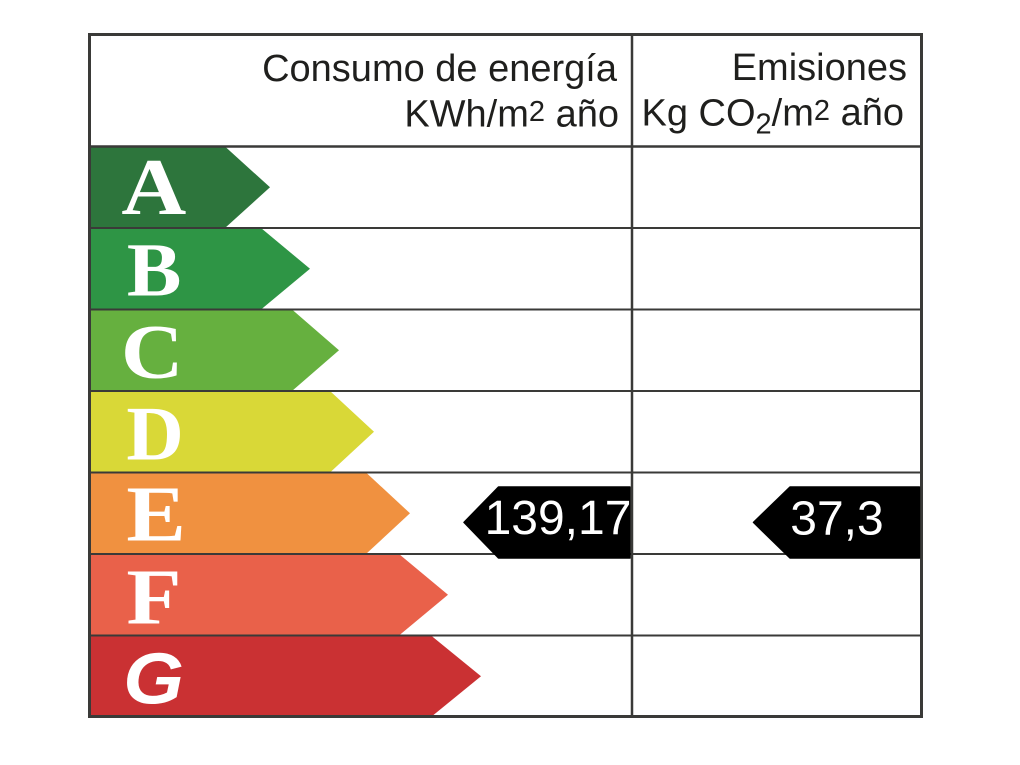 Image resolution: width=1020 pixels, height=765 pixels. What do you see at coordinates (153, 679) in the screenshot?
I see `svg-text: G` at bounding box center [153, 679].